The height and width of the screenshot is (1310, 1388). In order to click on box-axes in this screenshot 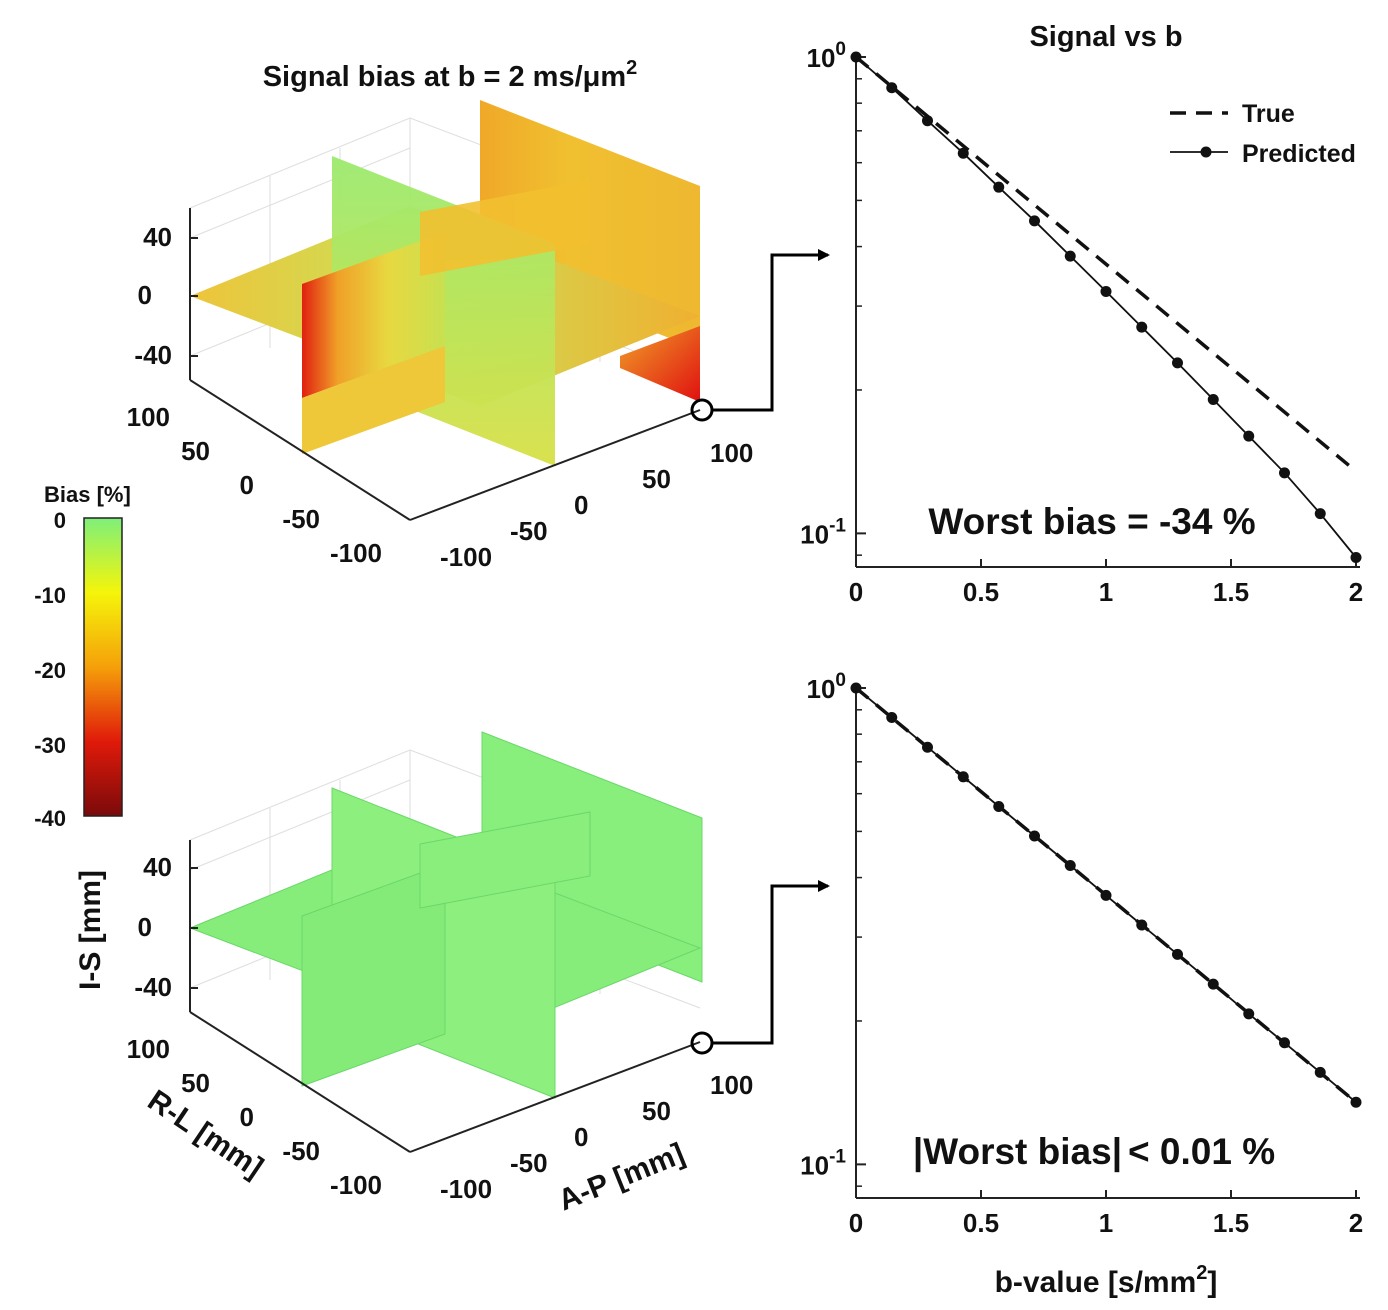, I will do `click(445, 364)`.